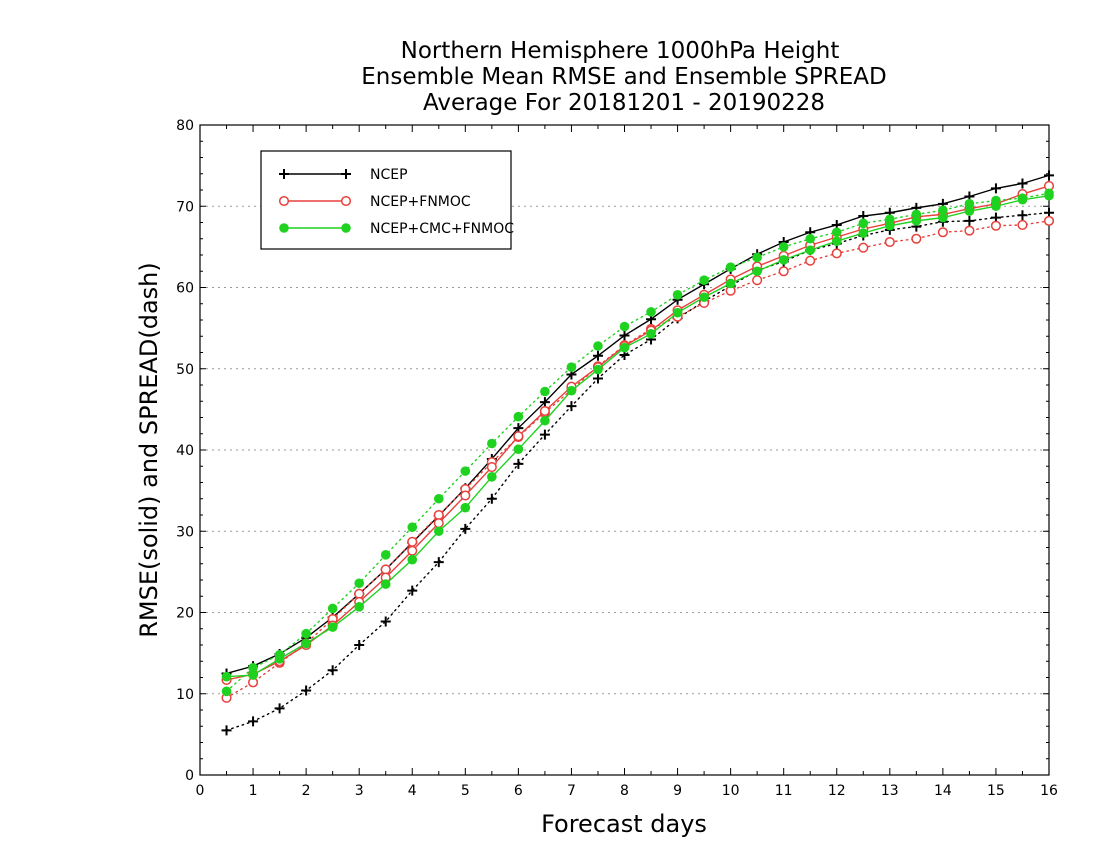 This screenshot has width=1100, height=850. Describe the element at coordinates (359, 791) in the screenshot. I see `x-tick-label: 3` at that location.